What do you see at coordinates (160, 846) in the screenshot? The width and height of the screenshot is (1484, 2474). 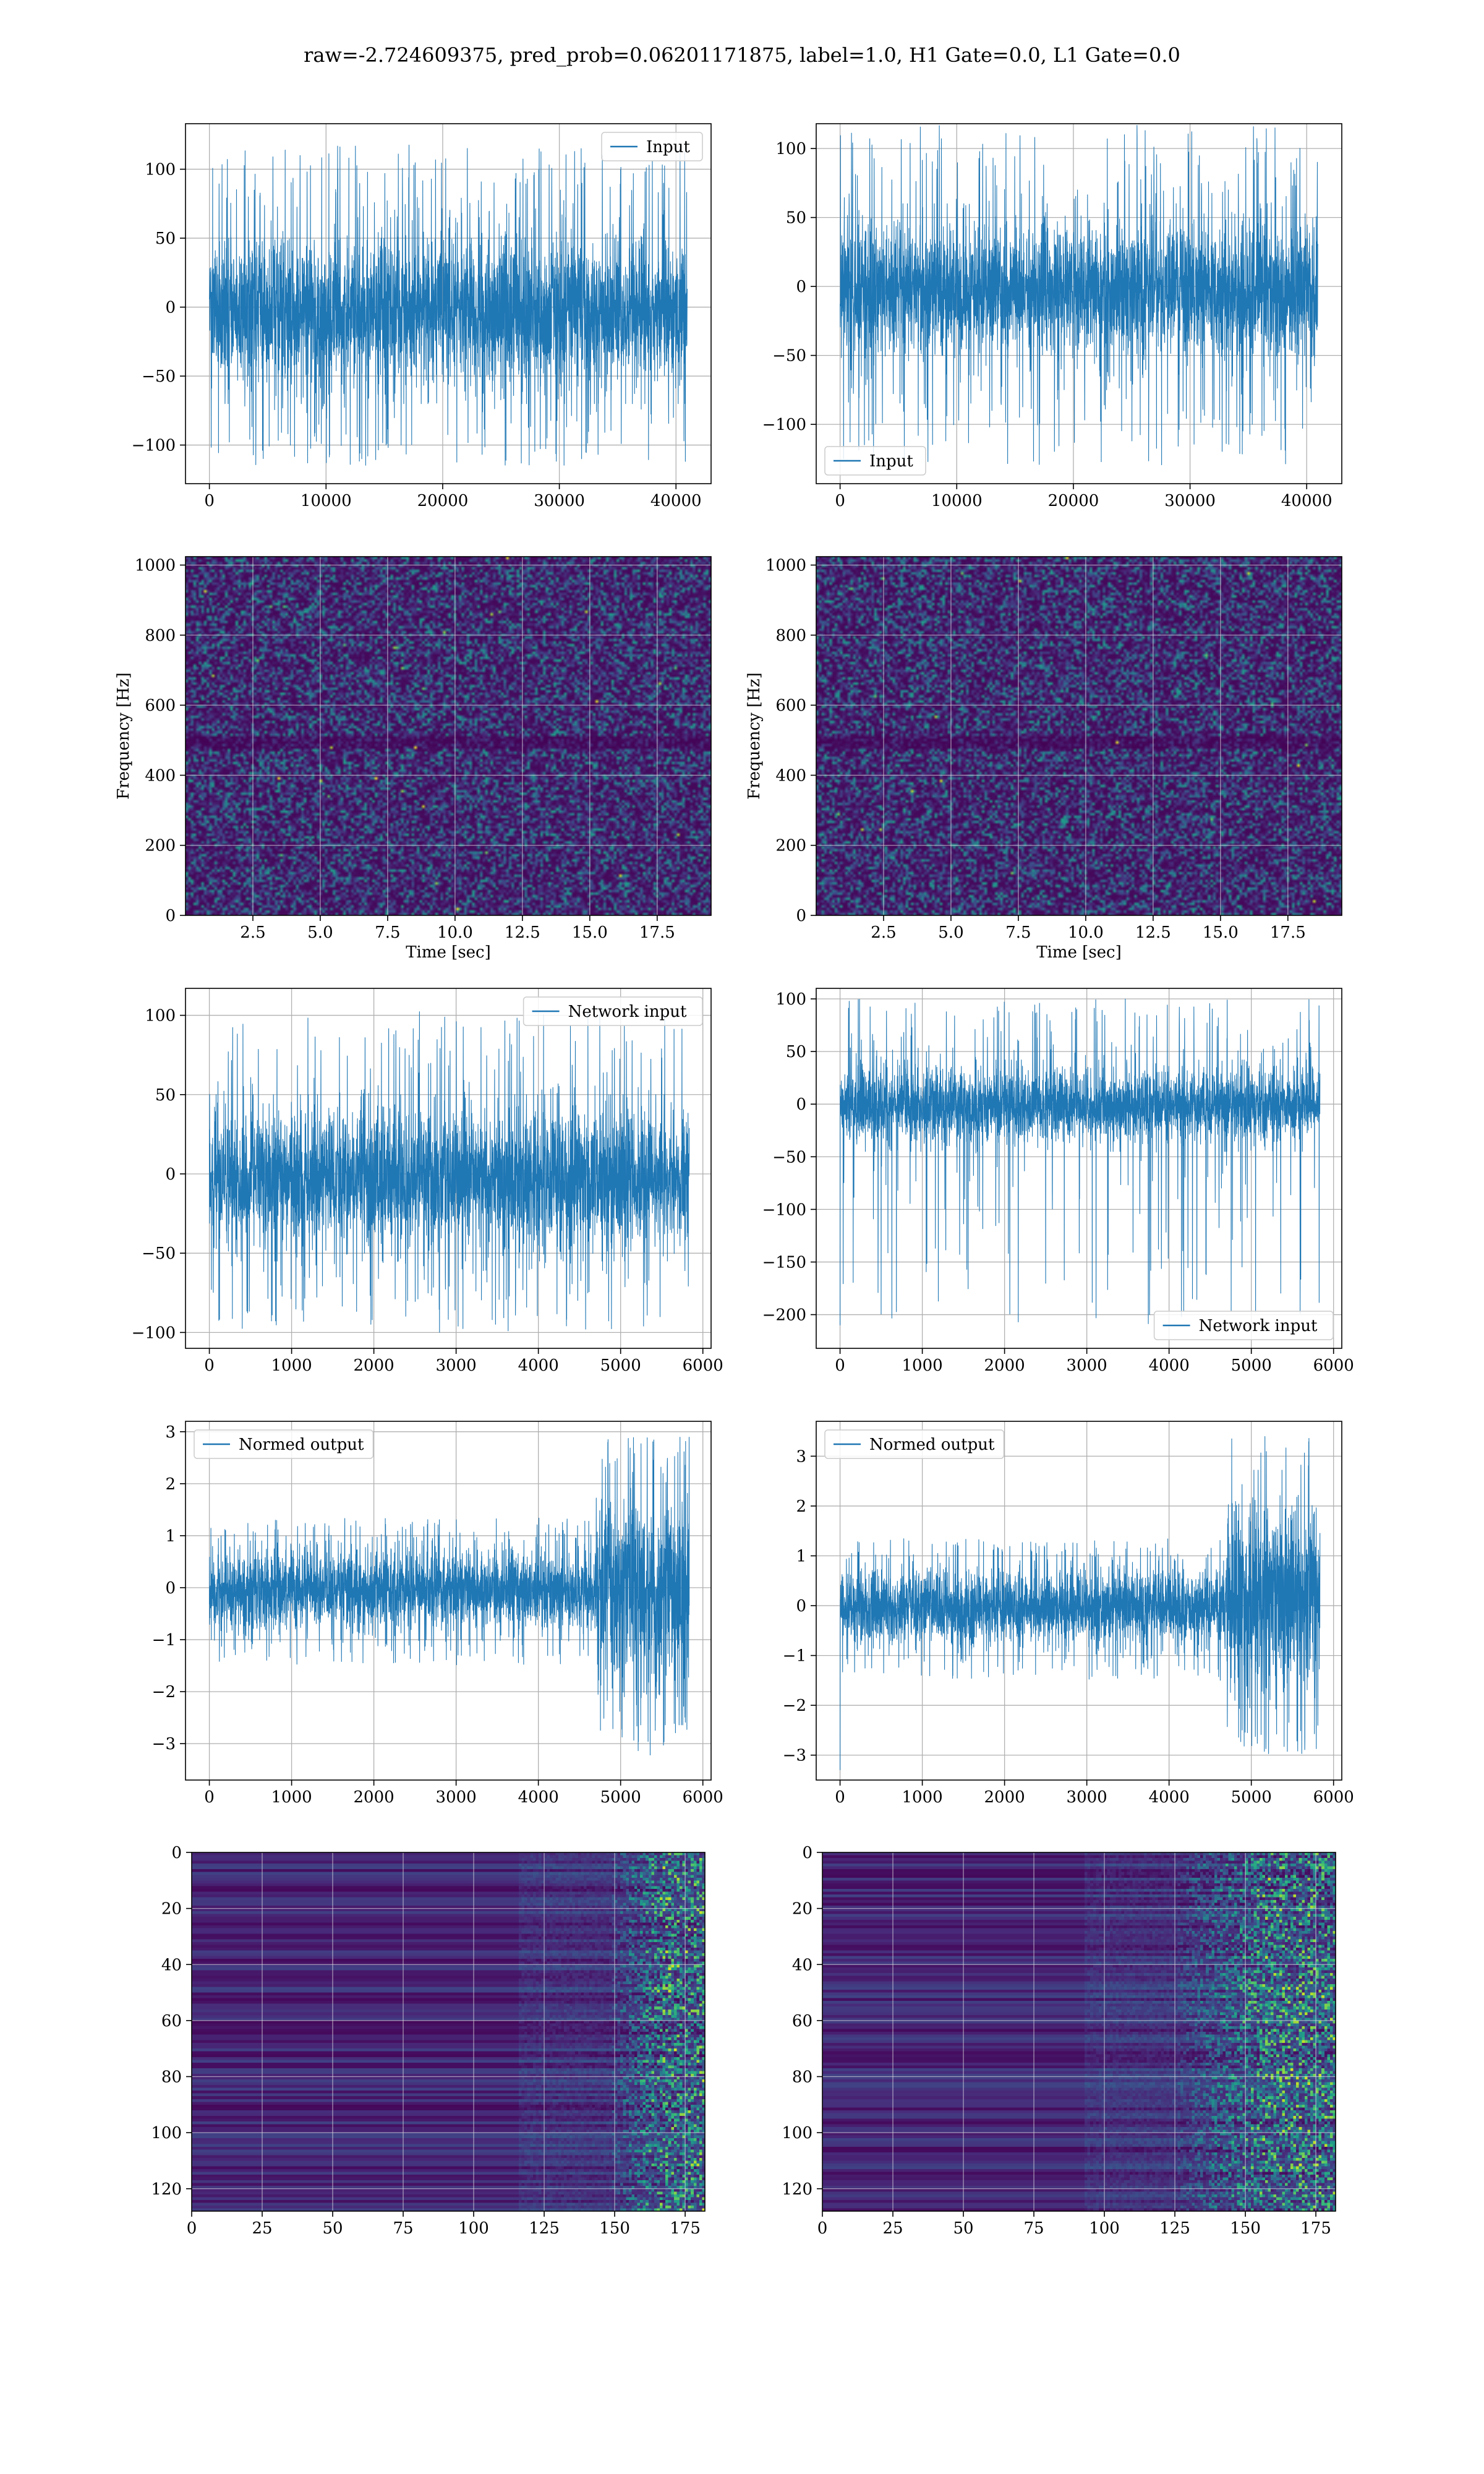 I see `y-tick-label: 200` at bounding box center [160, 846].